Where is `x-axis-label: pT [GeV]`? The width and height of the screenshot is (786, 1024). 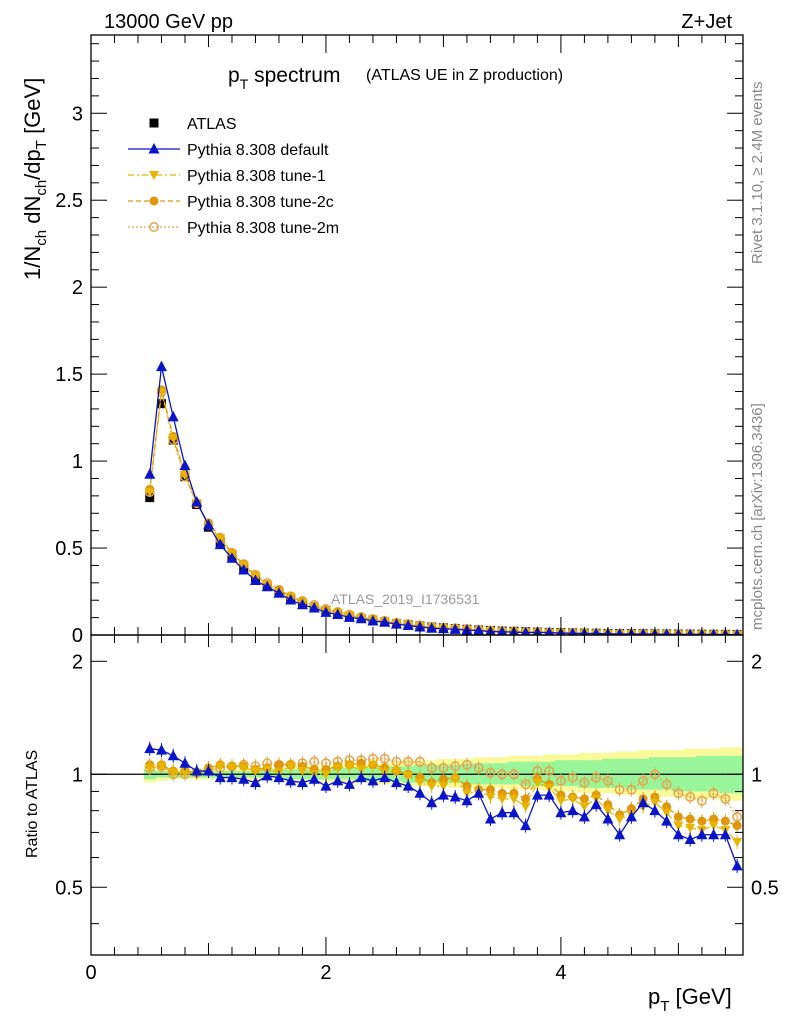
x-axis-label: pT [GeV] is located at coordinates (690, 999).